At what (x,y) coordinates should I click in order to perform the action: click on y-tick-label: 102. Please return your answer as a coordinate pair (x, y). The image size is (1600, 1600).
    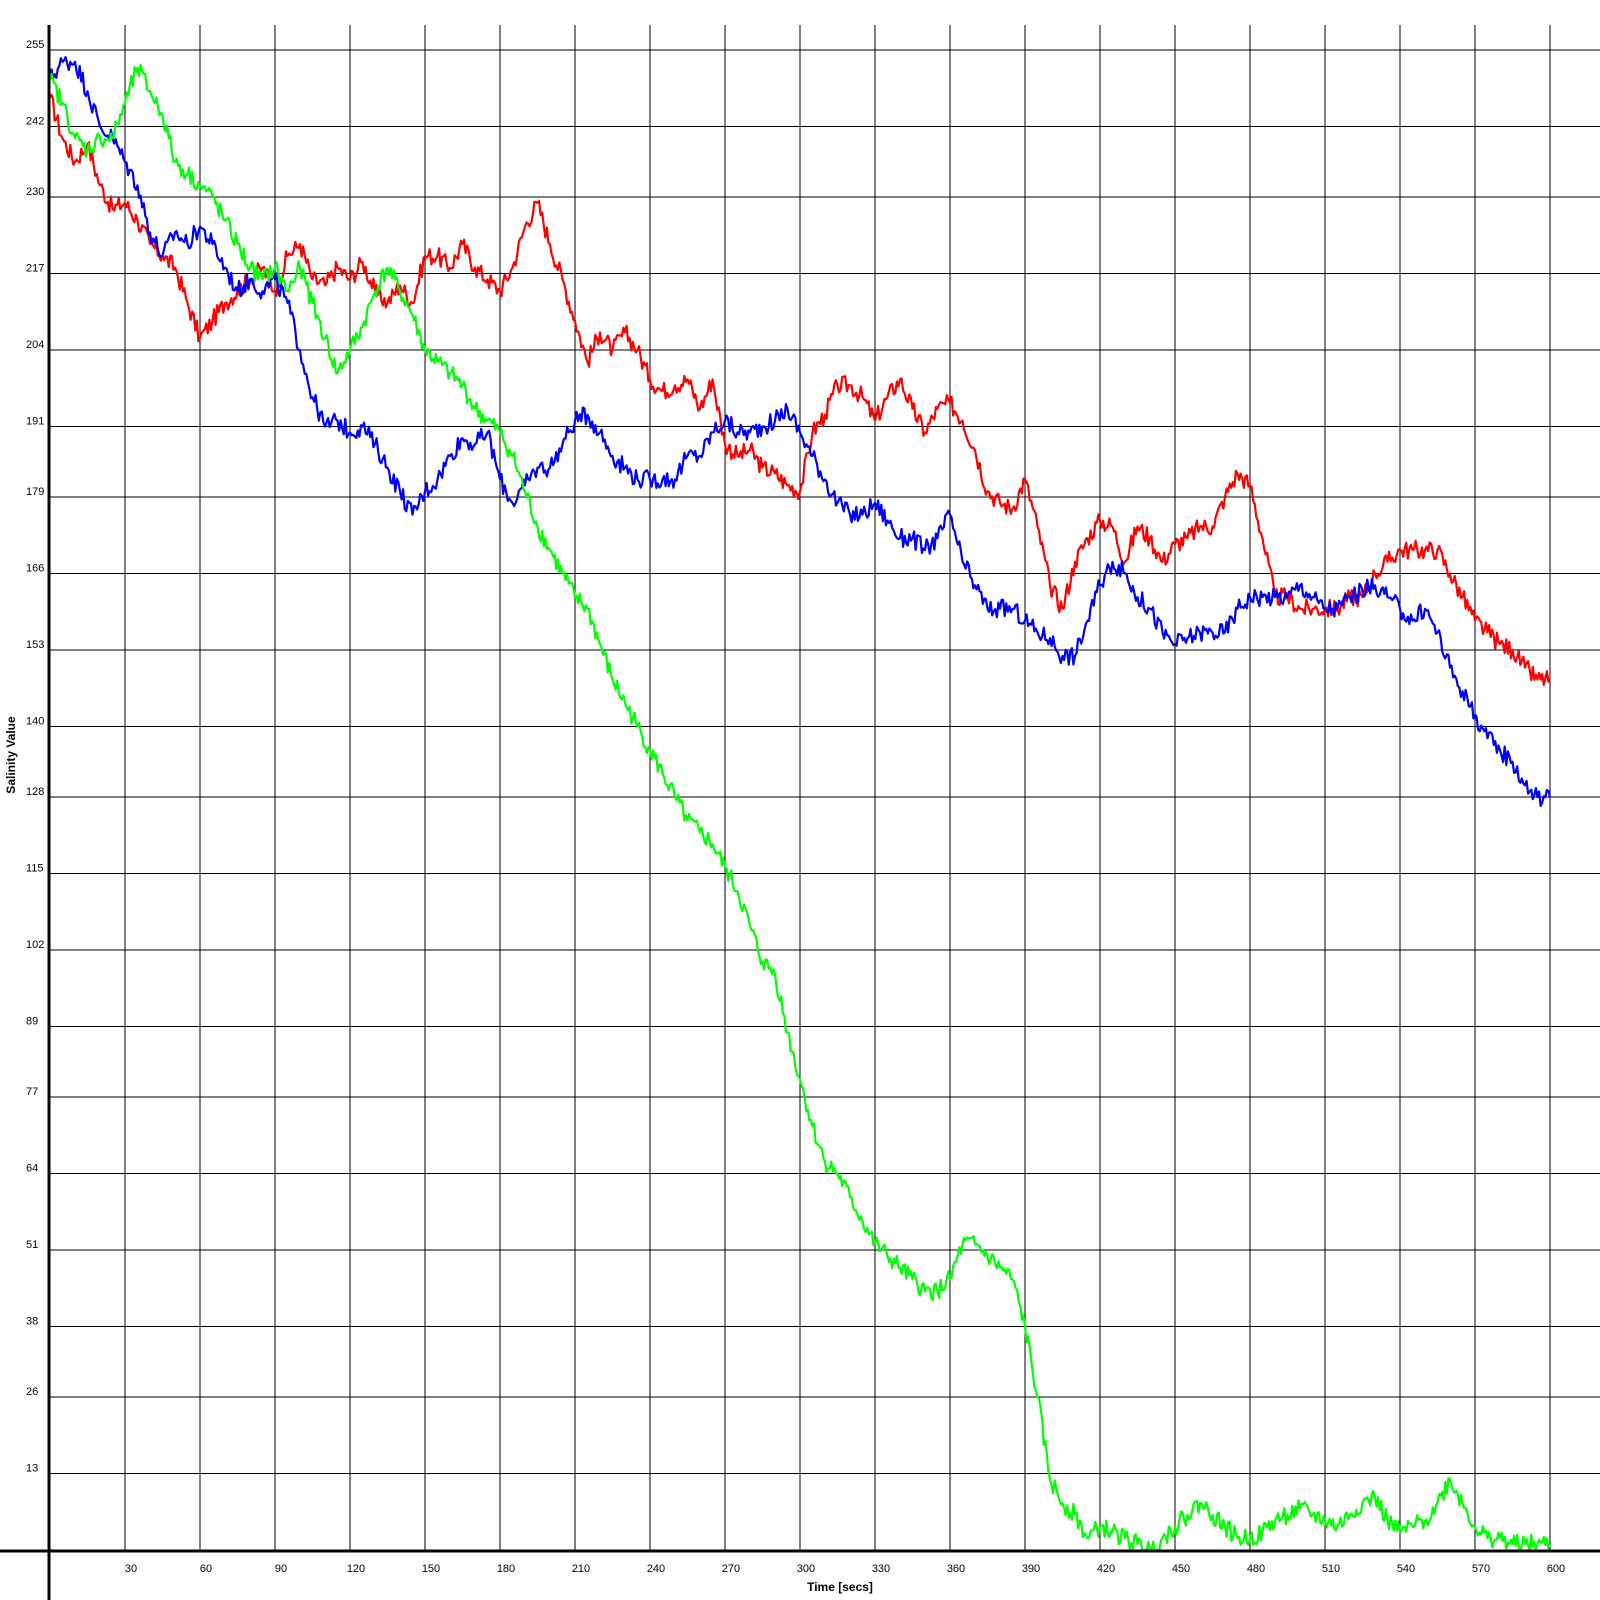
    Looking at the image, I should click on (35, 945).